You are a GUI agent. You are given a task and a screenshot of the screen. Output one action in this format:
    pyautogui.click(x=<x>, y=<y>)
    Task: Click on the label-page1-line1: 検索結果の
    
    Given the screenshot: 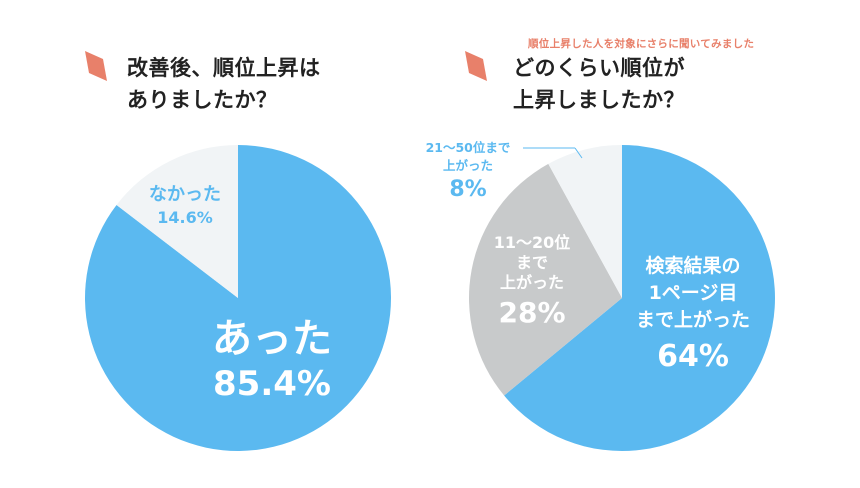 What is the action you would take?
    pyautogui.click(x=692, y=265)
    